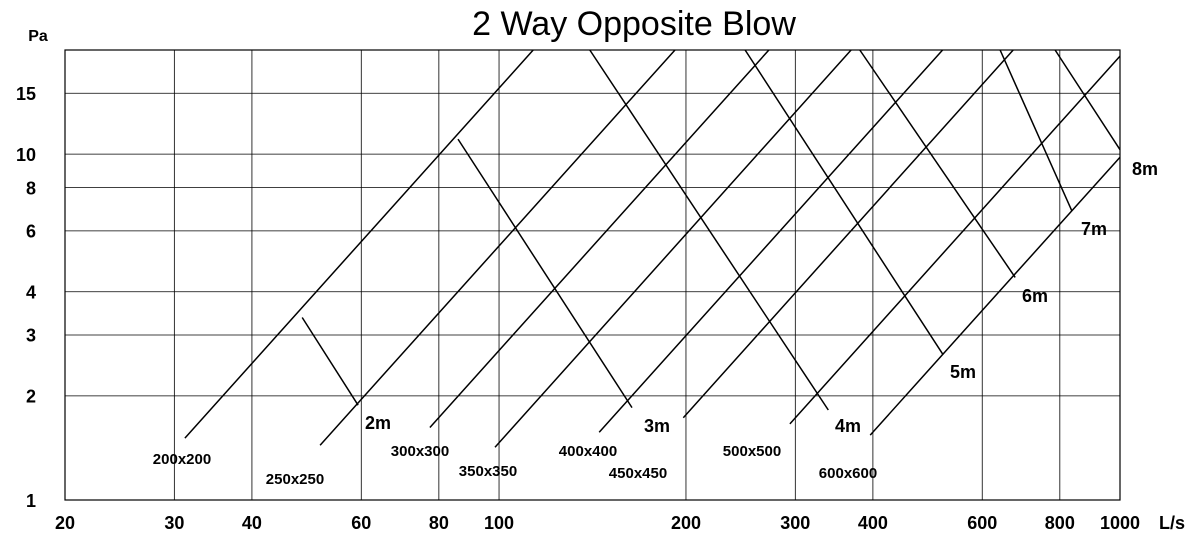 The image size is (1201, 541). What do you see at coordinates (420, 451) in the screenshot?
I see `line-label: 300x300` at bounding box center [420, 451].